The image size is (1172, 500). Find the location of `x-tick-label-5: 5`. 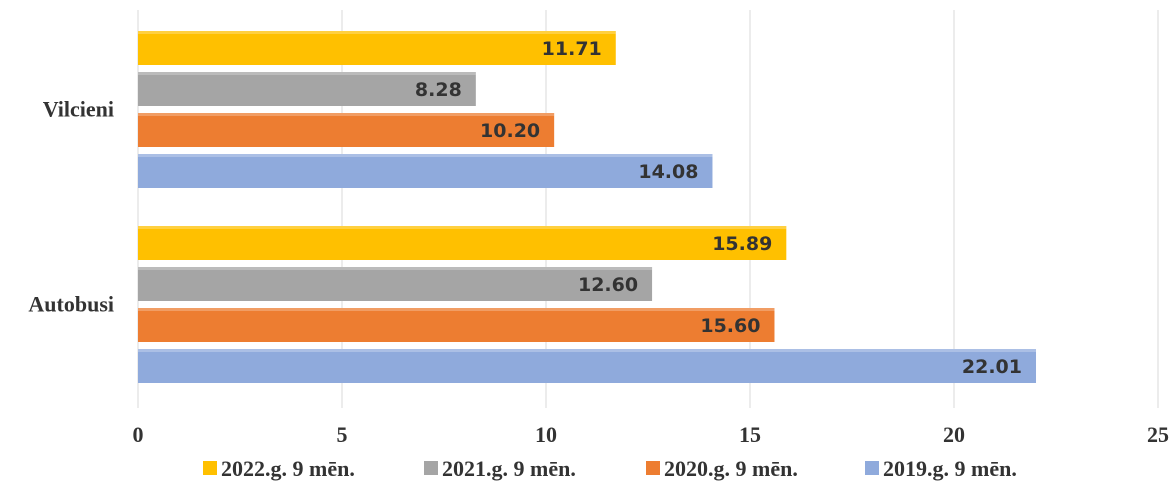

x-tick-label-5: 5 is located at coordinates (342, 434).